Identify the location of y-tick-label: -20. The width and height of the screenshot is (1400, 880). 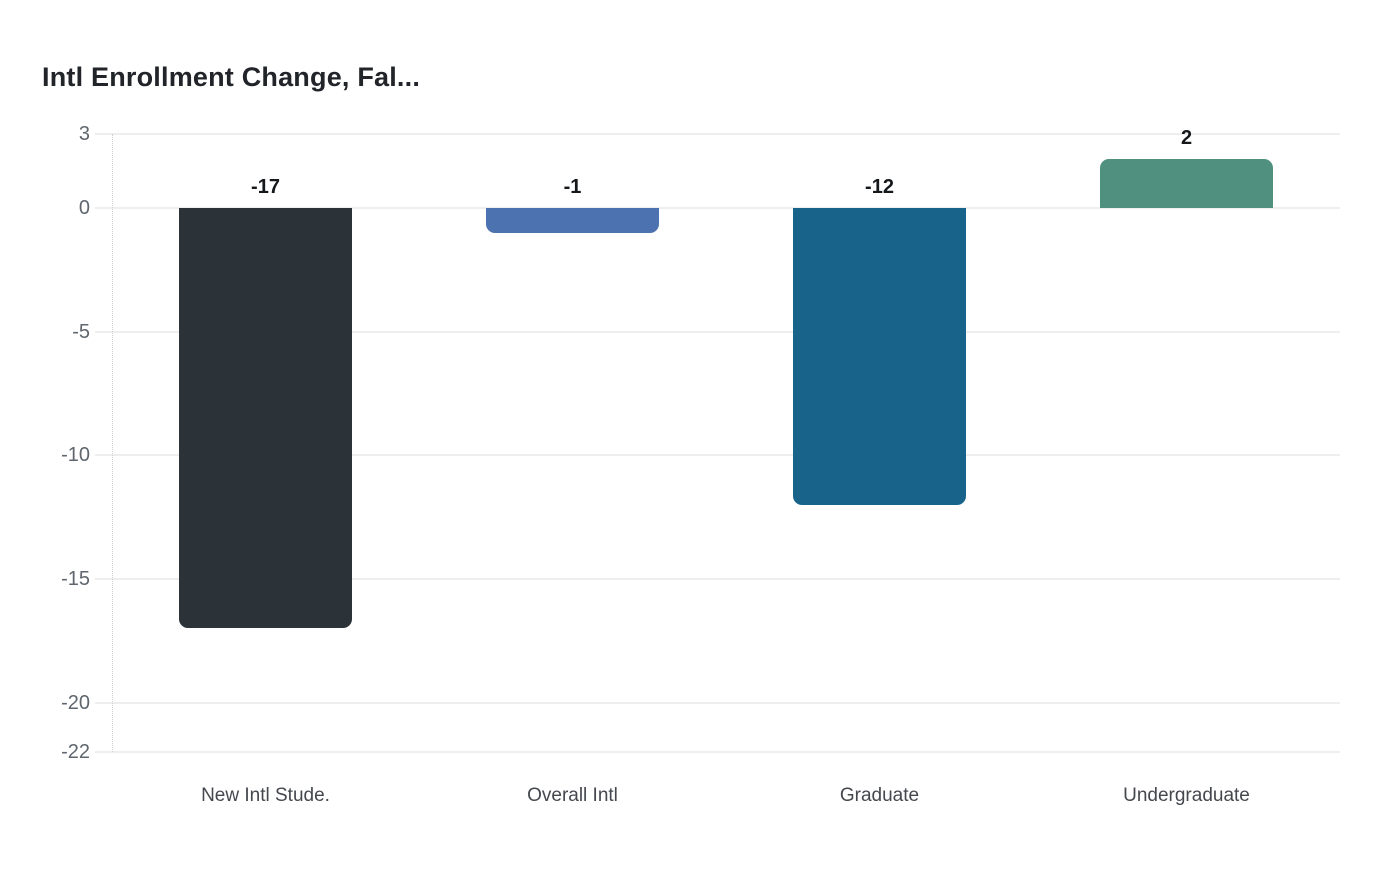
(75, 702).